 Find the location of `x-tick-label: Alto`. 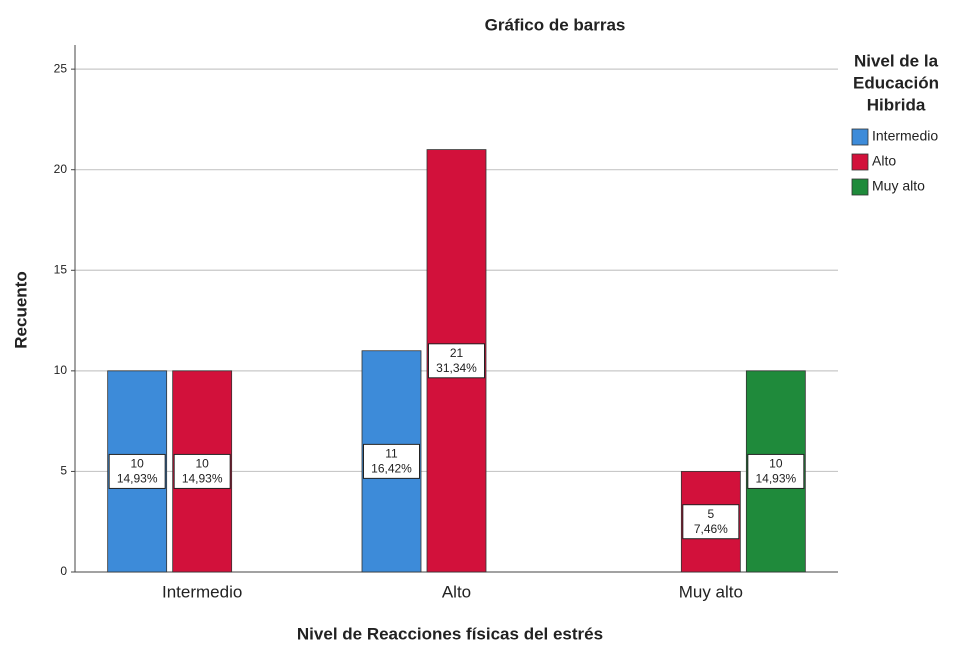

x-tick-label: Alto is located at coordinates (456, 591).